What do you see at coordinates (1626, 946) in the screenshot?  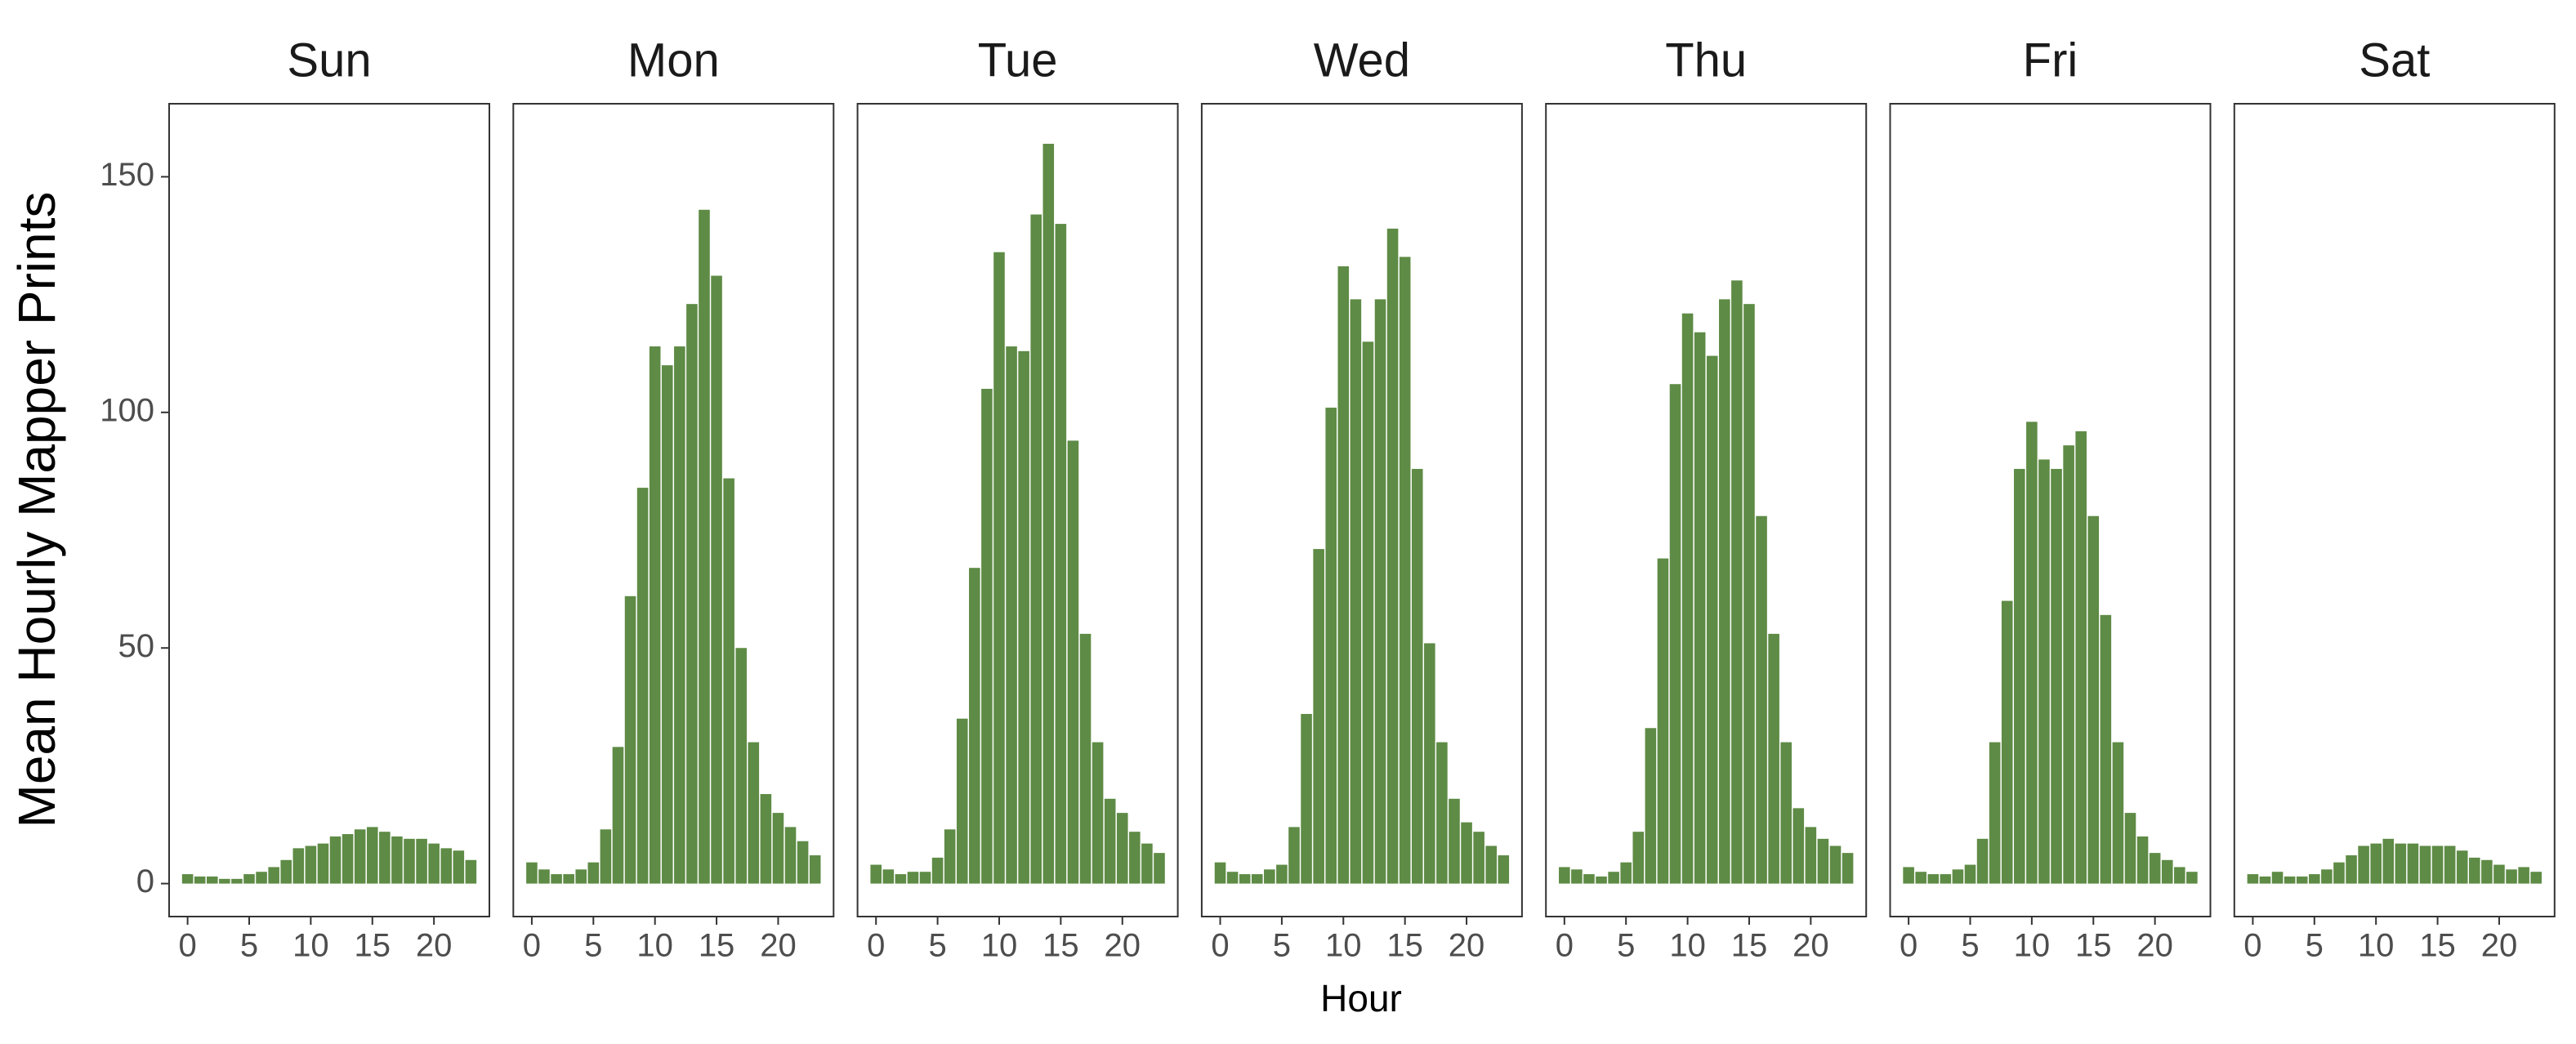 I see `x-tick-label: 5` at bounding box center [1626, 946].